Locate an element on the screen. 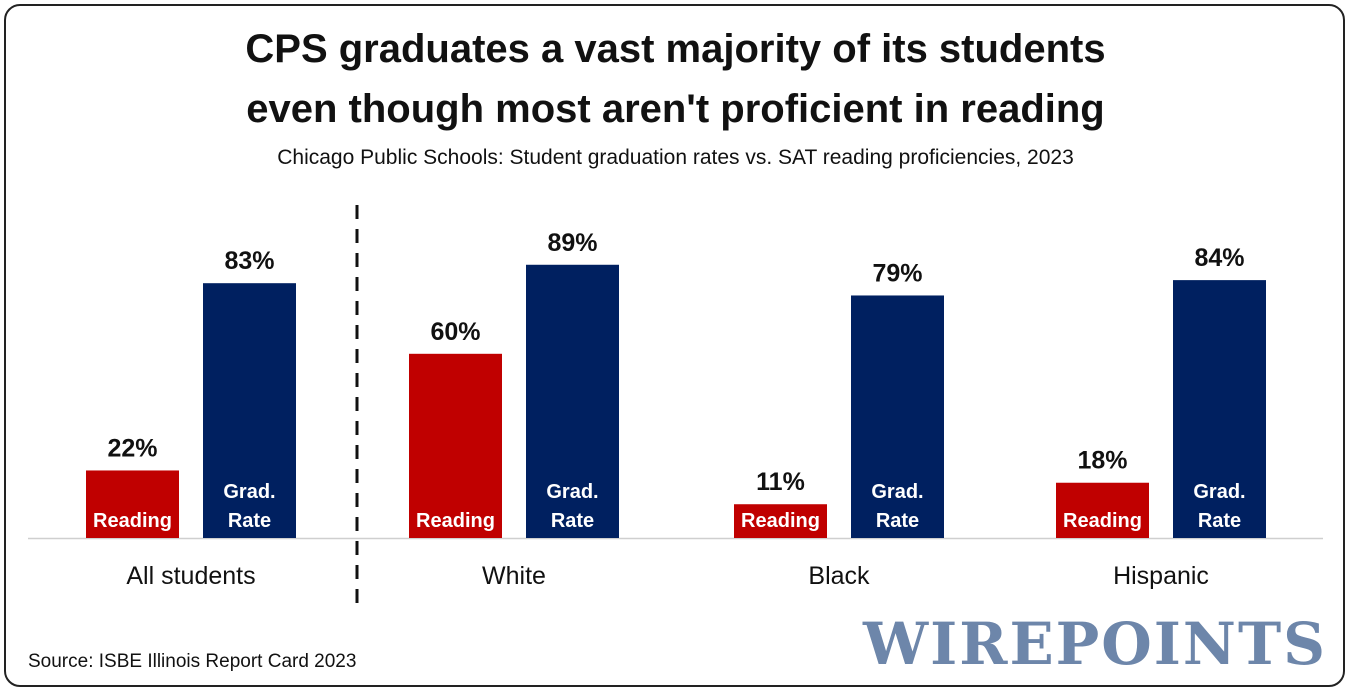 Image resolution: width=1351 pixels, height=693 pixels. bar-label-grad-rate-all-students: Rate is located at coordinates (249, 521).